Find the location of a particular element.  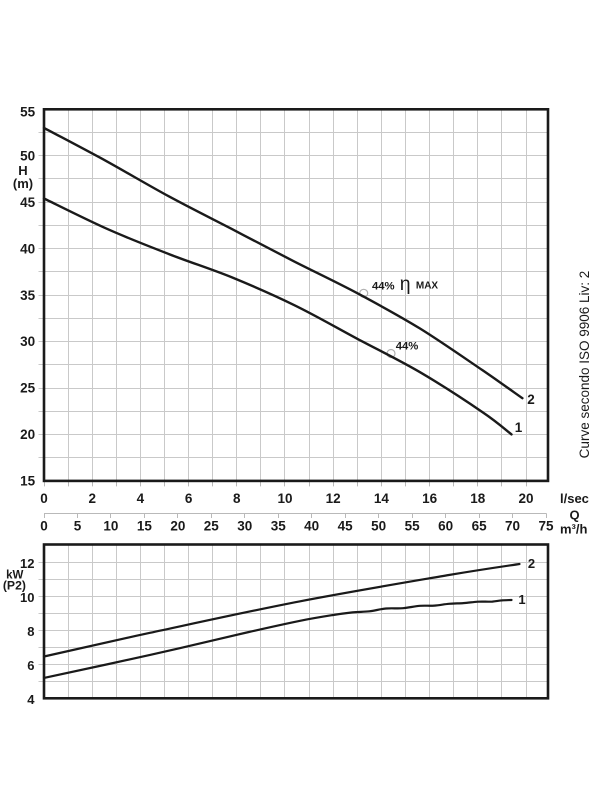

svg-text: 65 is located at coordinates (480, 526).